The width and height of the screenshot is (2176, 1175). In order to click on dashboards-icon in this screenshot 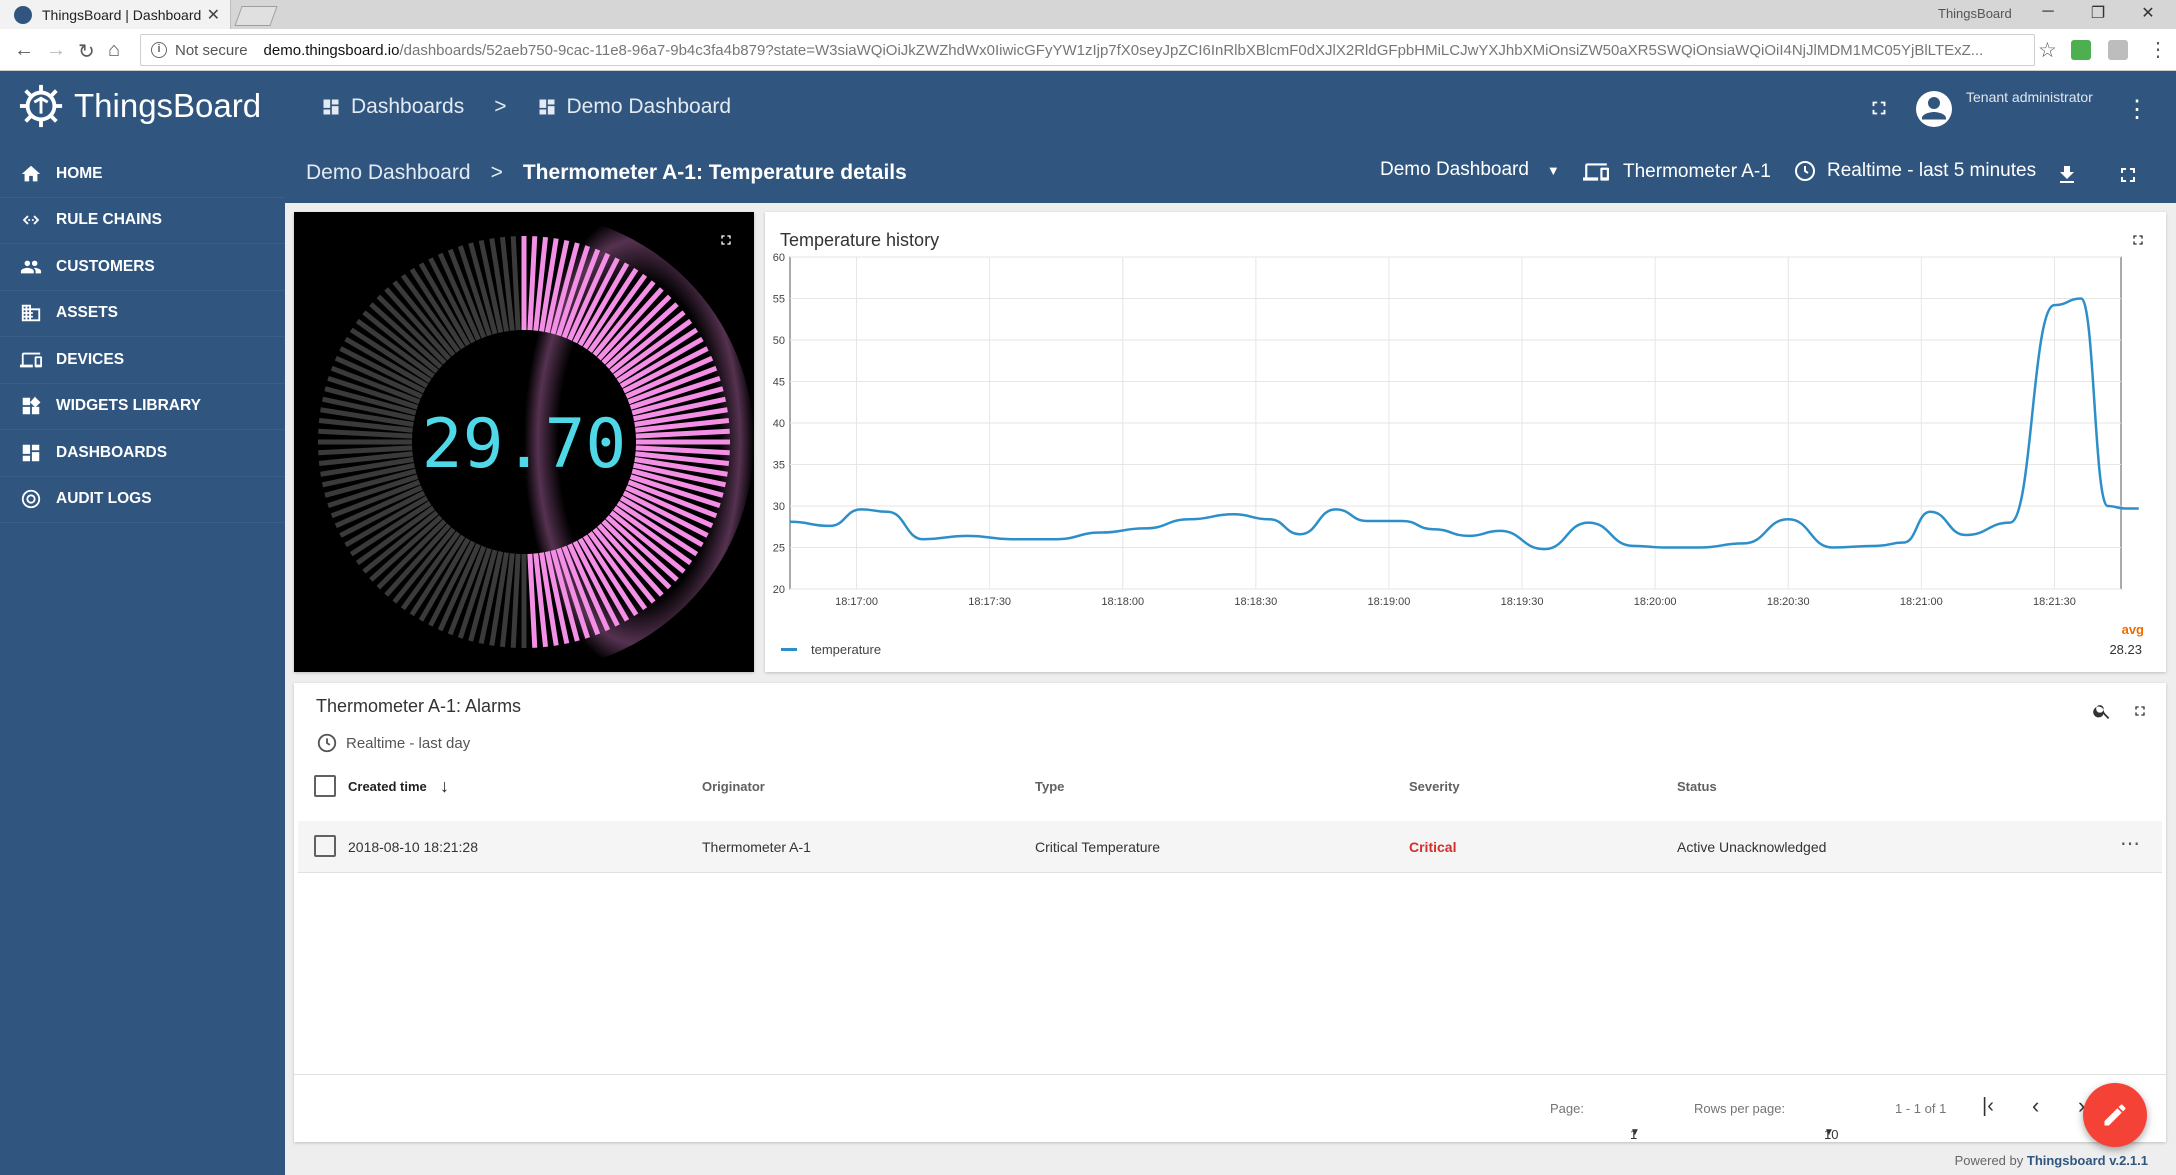, I will do `click(546, 107)`.